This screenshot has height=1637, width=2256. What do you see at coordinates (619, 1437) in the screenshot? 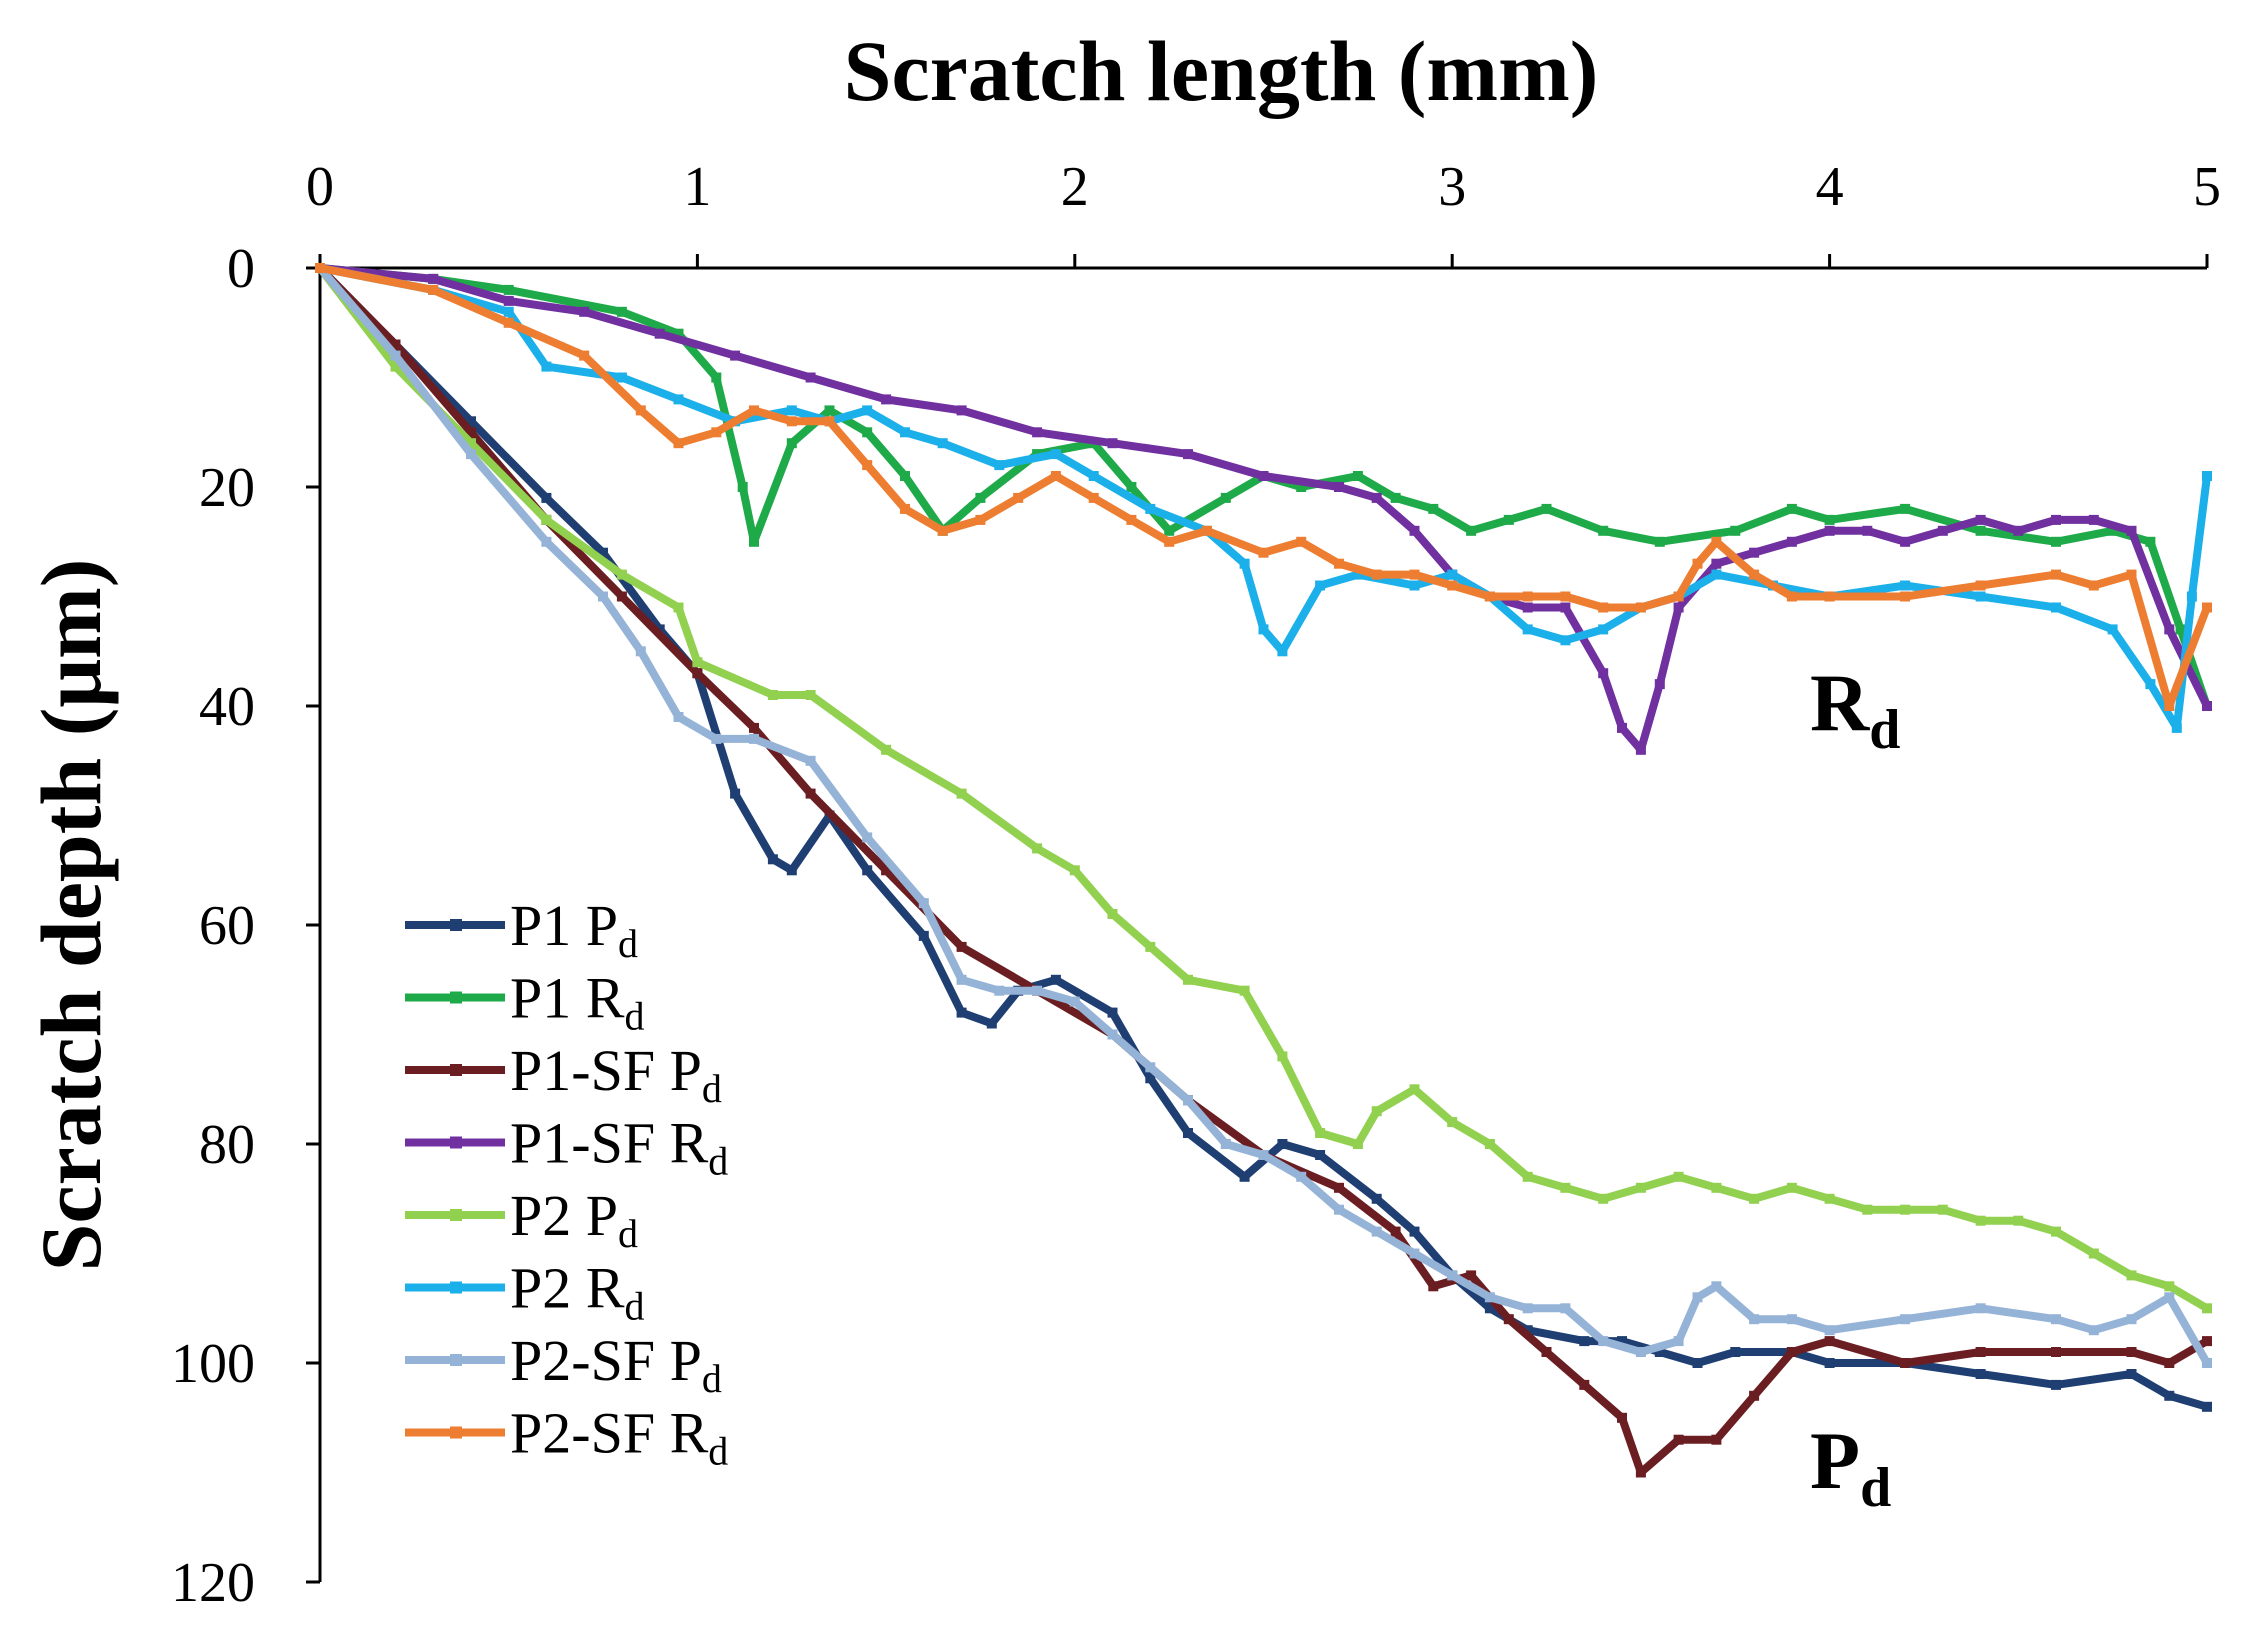
I see `legend-label-p2-sf-rd: P2-SF Rd` at bounding box center [619, 1437].